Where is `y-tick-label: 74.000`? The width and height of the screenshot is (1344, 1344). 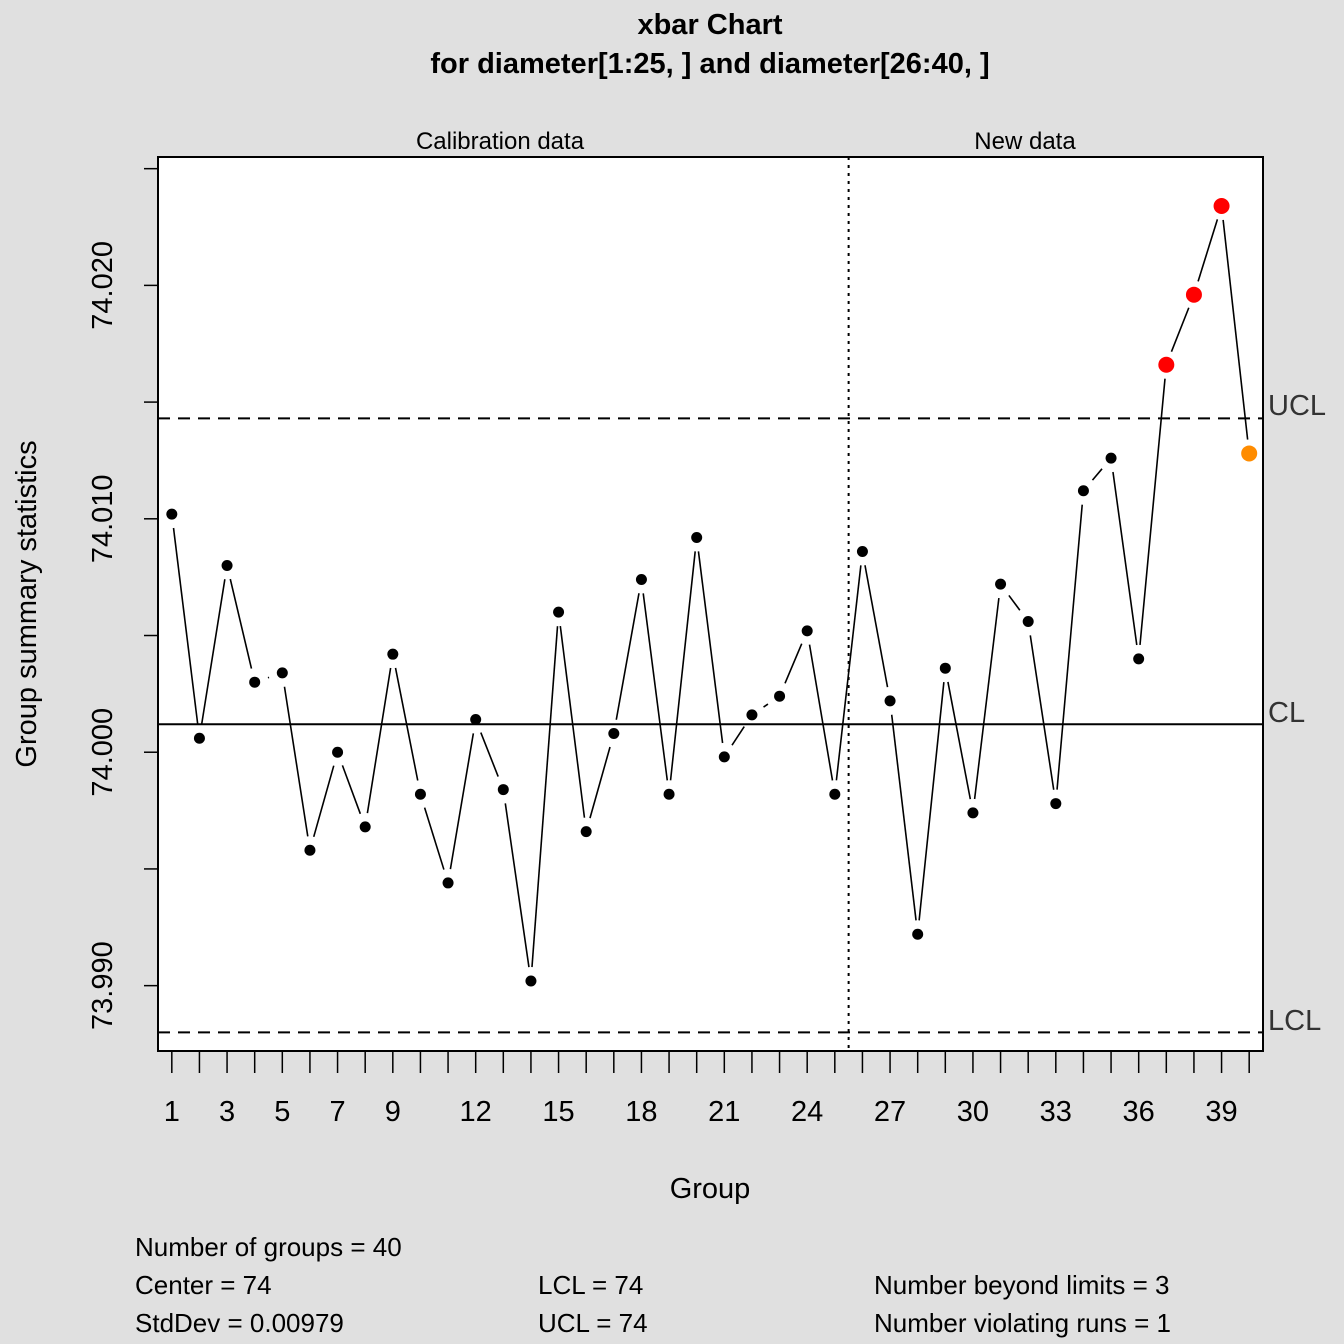
y-tick-label: 74.000 is located at coordinates (103, 752).